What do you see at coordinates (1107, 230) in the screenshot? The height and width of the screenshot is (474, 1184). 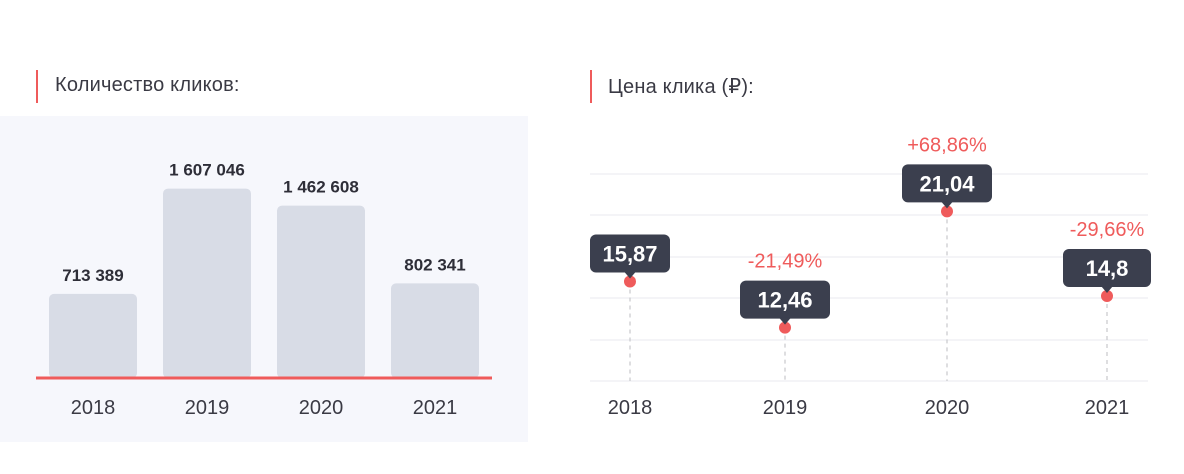 I see `change-label: -29,66%` at bounding box center [1107, 230].